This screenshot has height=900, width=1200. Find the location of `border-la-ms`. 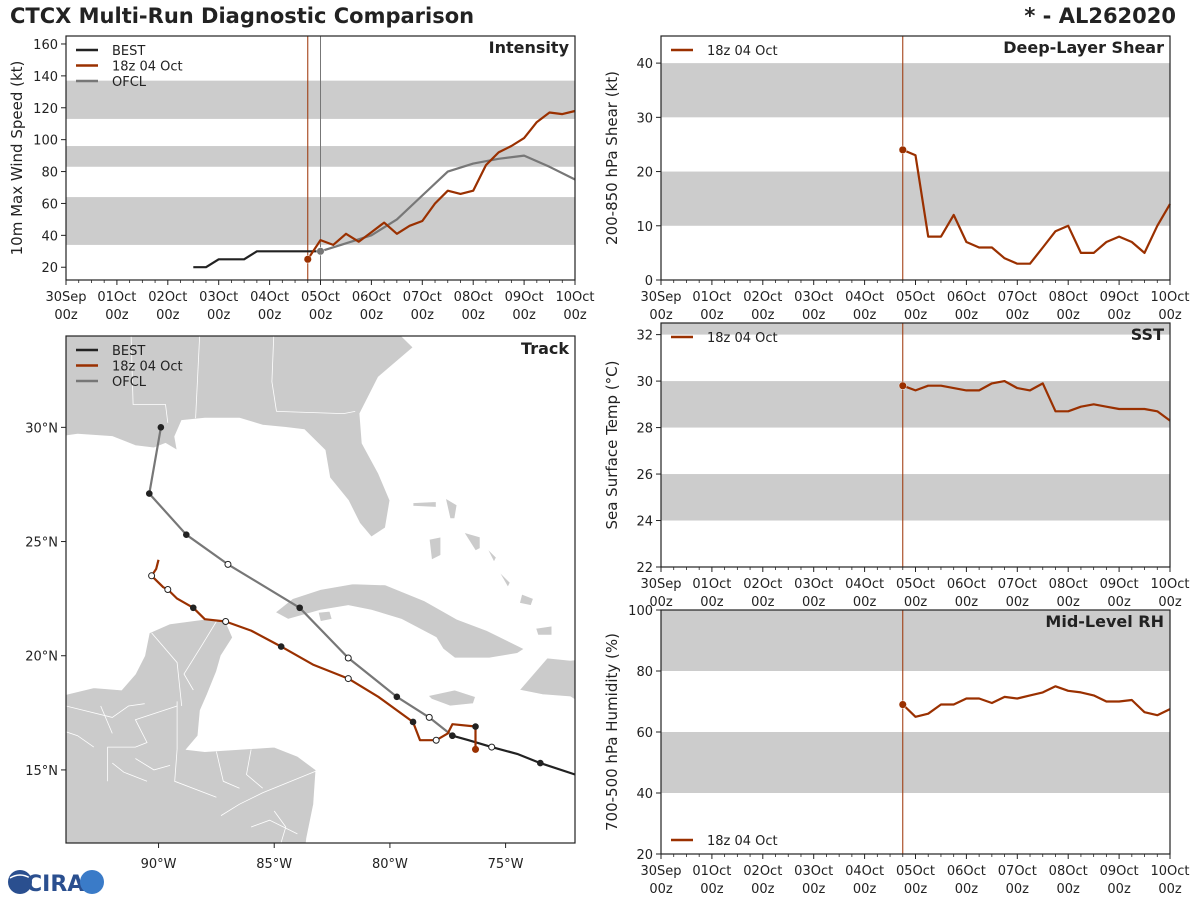

border-la-ms is located at coordinates (149, 379).